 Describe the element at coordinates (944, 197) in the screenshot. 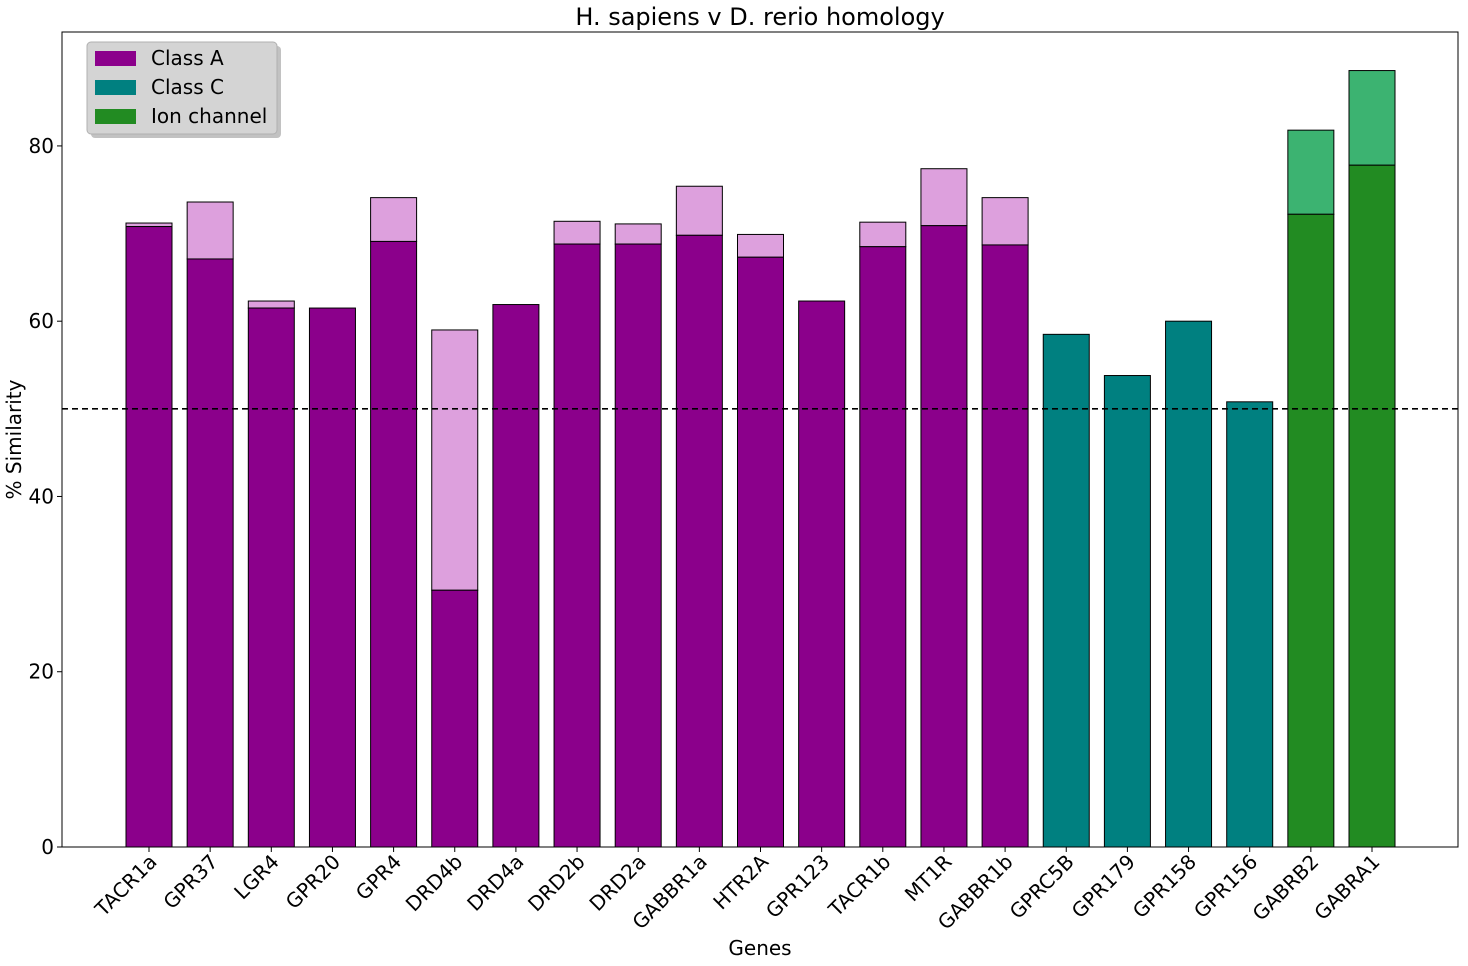

I see `bar-top-MT1R` at that location.